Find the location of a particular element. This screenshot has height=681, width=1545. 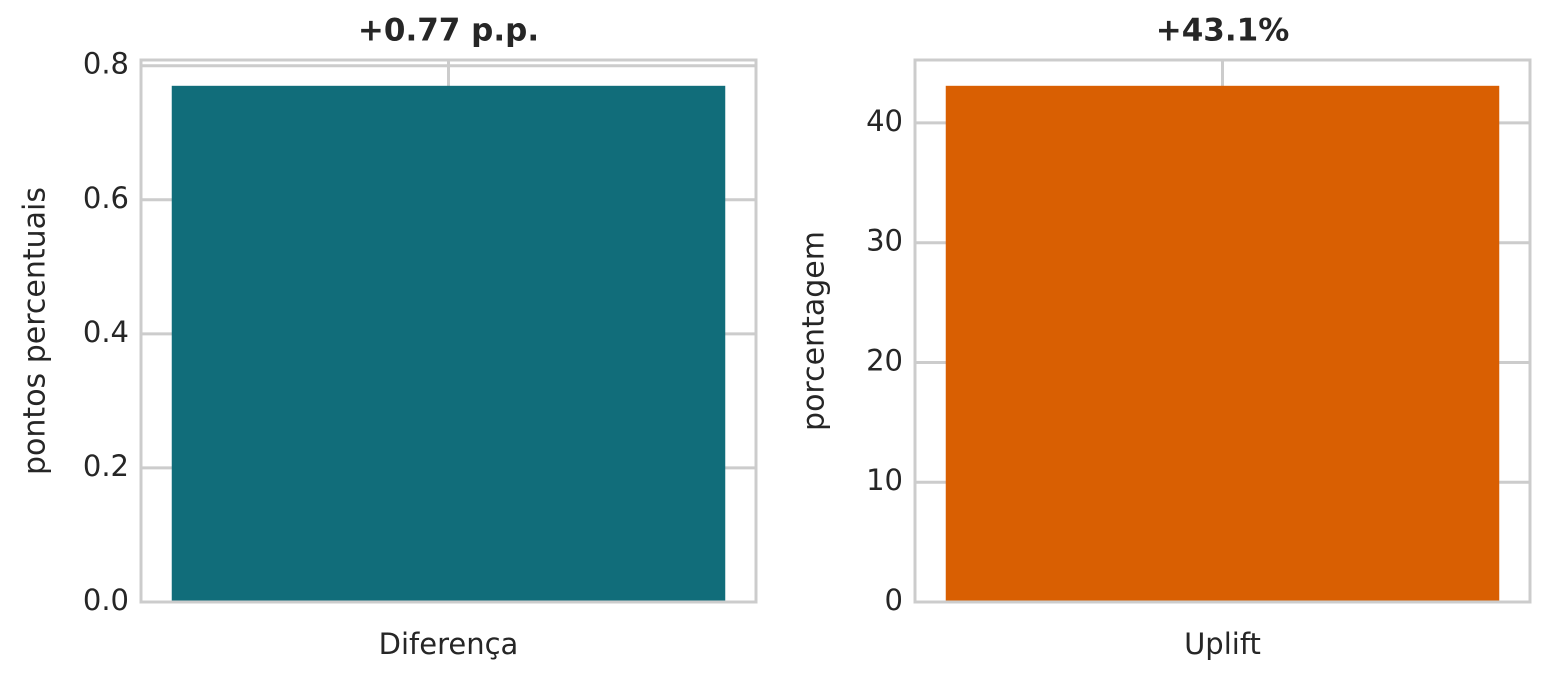

y-tick-label: 30 is located at coordinates (884, 241).